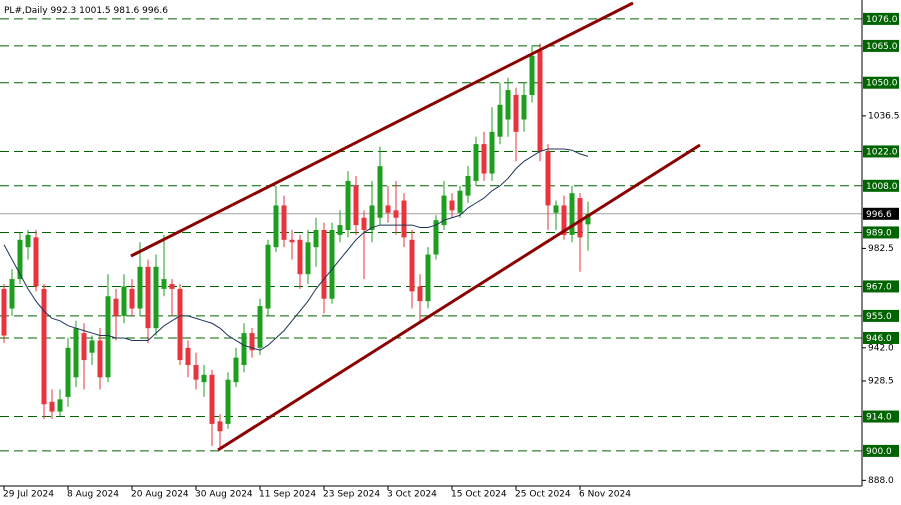  What do you see at coordinates (412, 495) in the screenshot?
I see `x-tick-label: 3 Oct 2024` at bounding box center [412, 495].